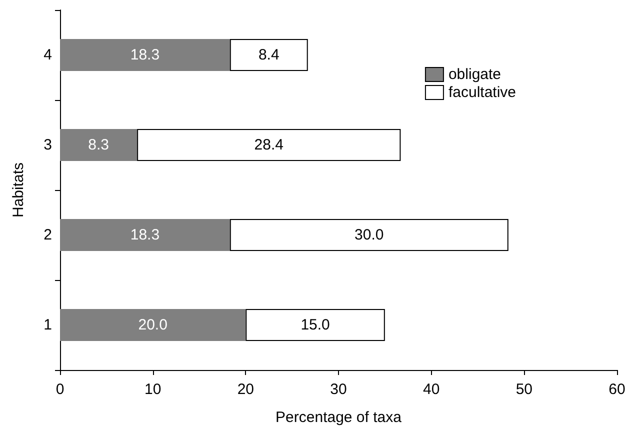 This screenshot has width=631, height=438. What do you see at coordinates (18, 190) in the screenshot?
I see `y-axis-title: Habitats` at bounding box center [18, 190].